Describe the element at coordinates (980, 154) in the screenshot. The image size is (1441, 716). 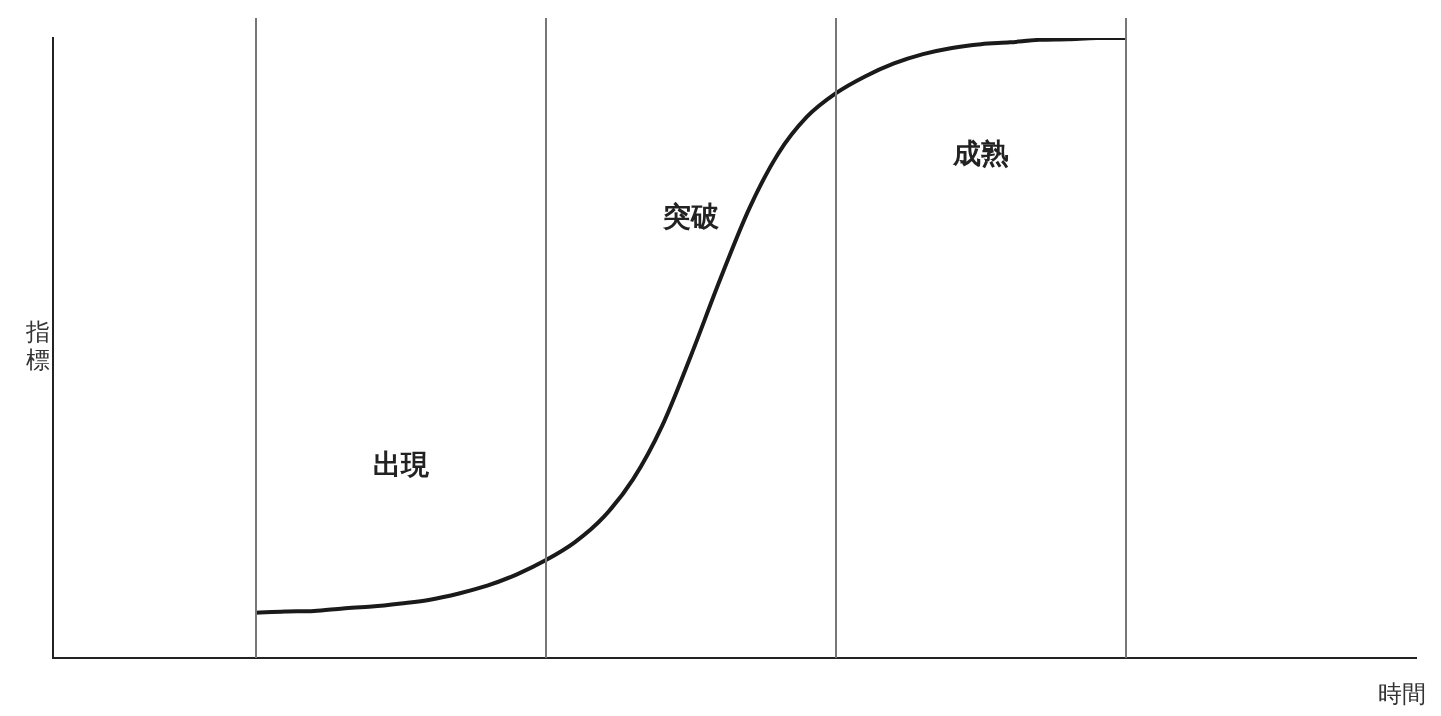
I see `annotation: 成熟` at that location.